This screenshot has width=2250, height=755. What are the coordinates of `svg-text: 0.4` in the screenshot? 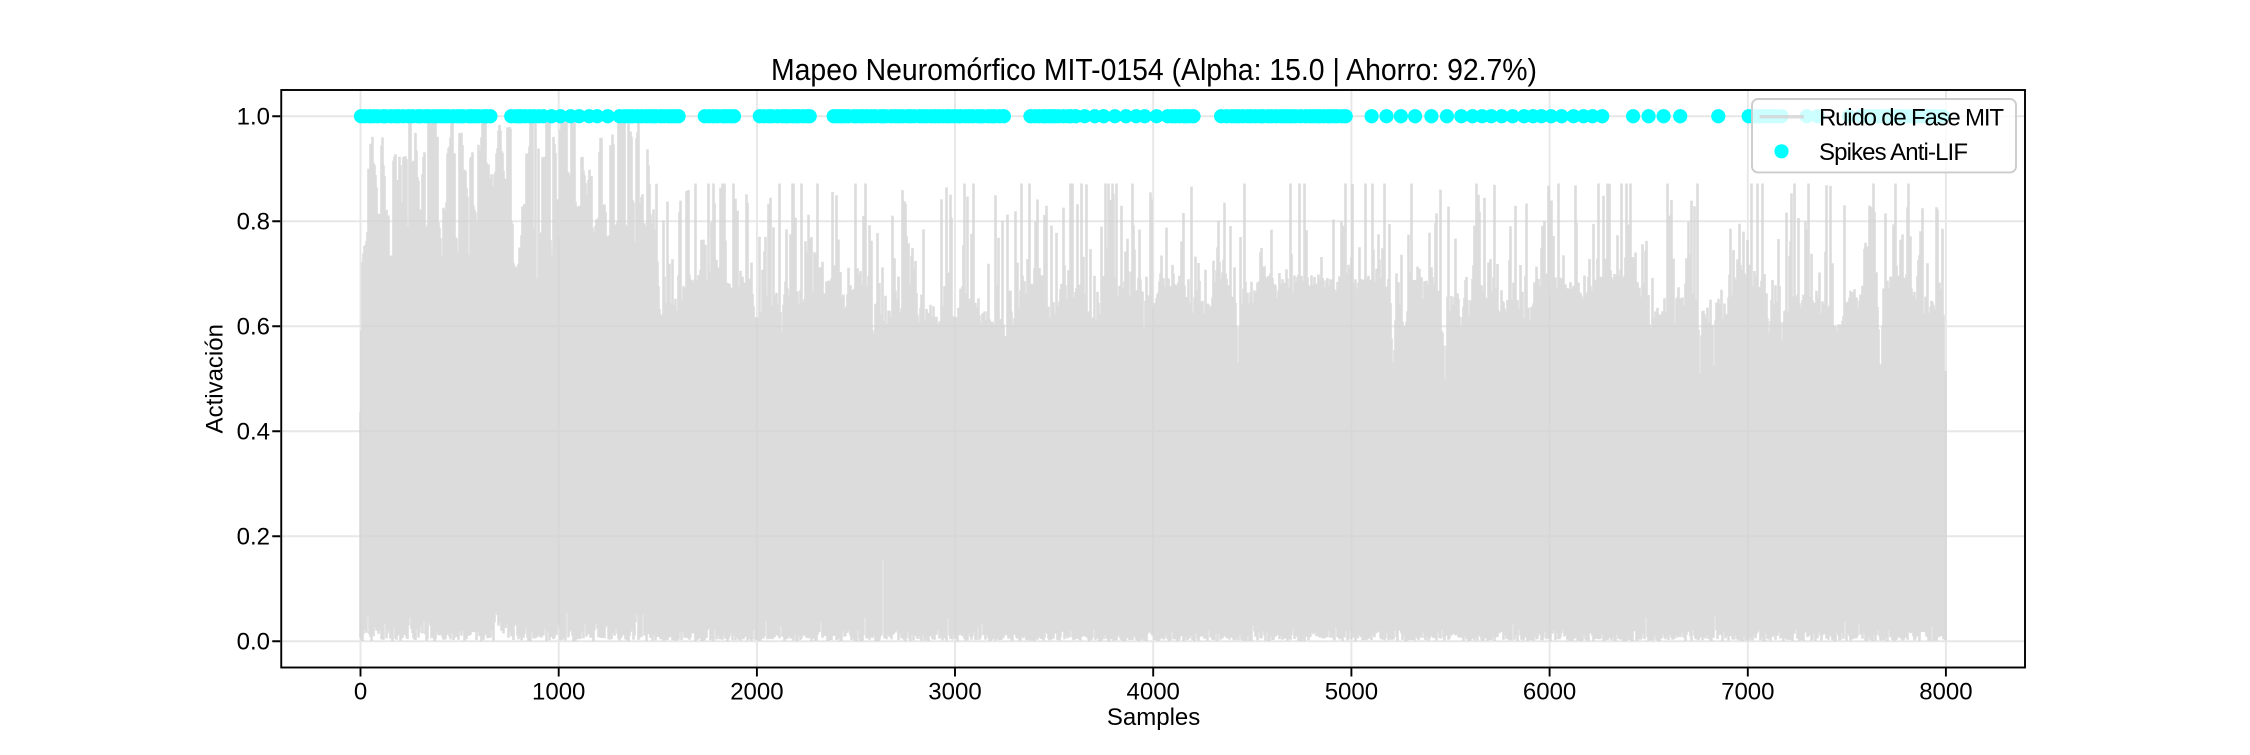 It's located at (253, 432).